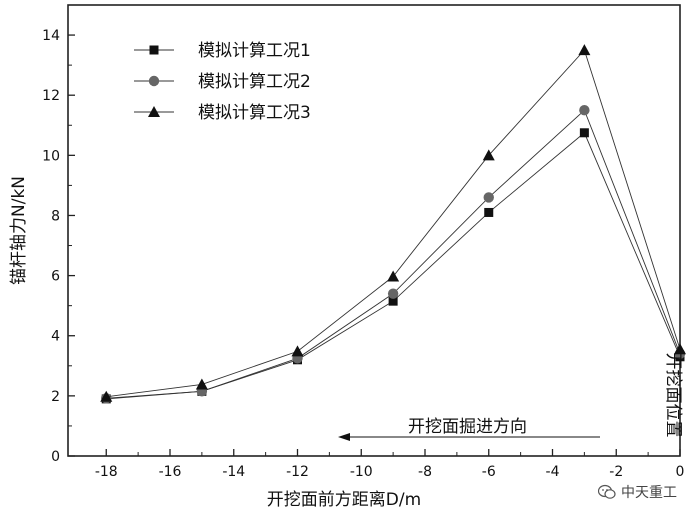 The width and height of the screenshot is (691, 516). I want to click on x-axis-title: 开挖面前方距离D/m, so click(344, 500).